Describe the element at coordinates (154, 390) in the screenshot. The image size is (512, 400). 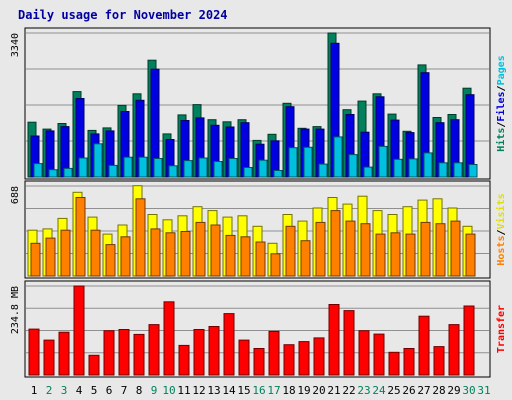
I see `x-tick-label-day-9: 9` at that location.